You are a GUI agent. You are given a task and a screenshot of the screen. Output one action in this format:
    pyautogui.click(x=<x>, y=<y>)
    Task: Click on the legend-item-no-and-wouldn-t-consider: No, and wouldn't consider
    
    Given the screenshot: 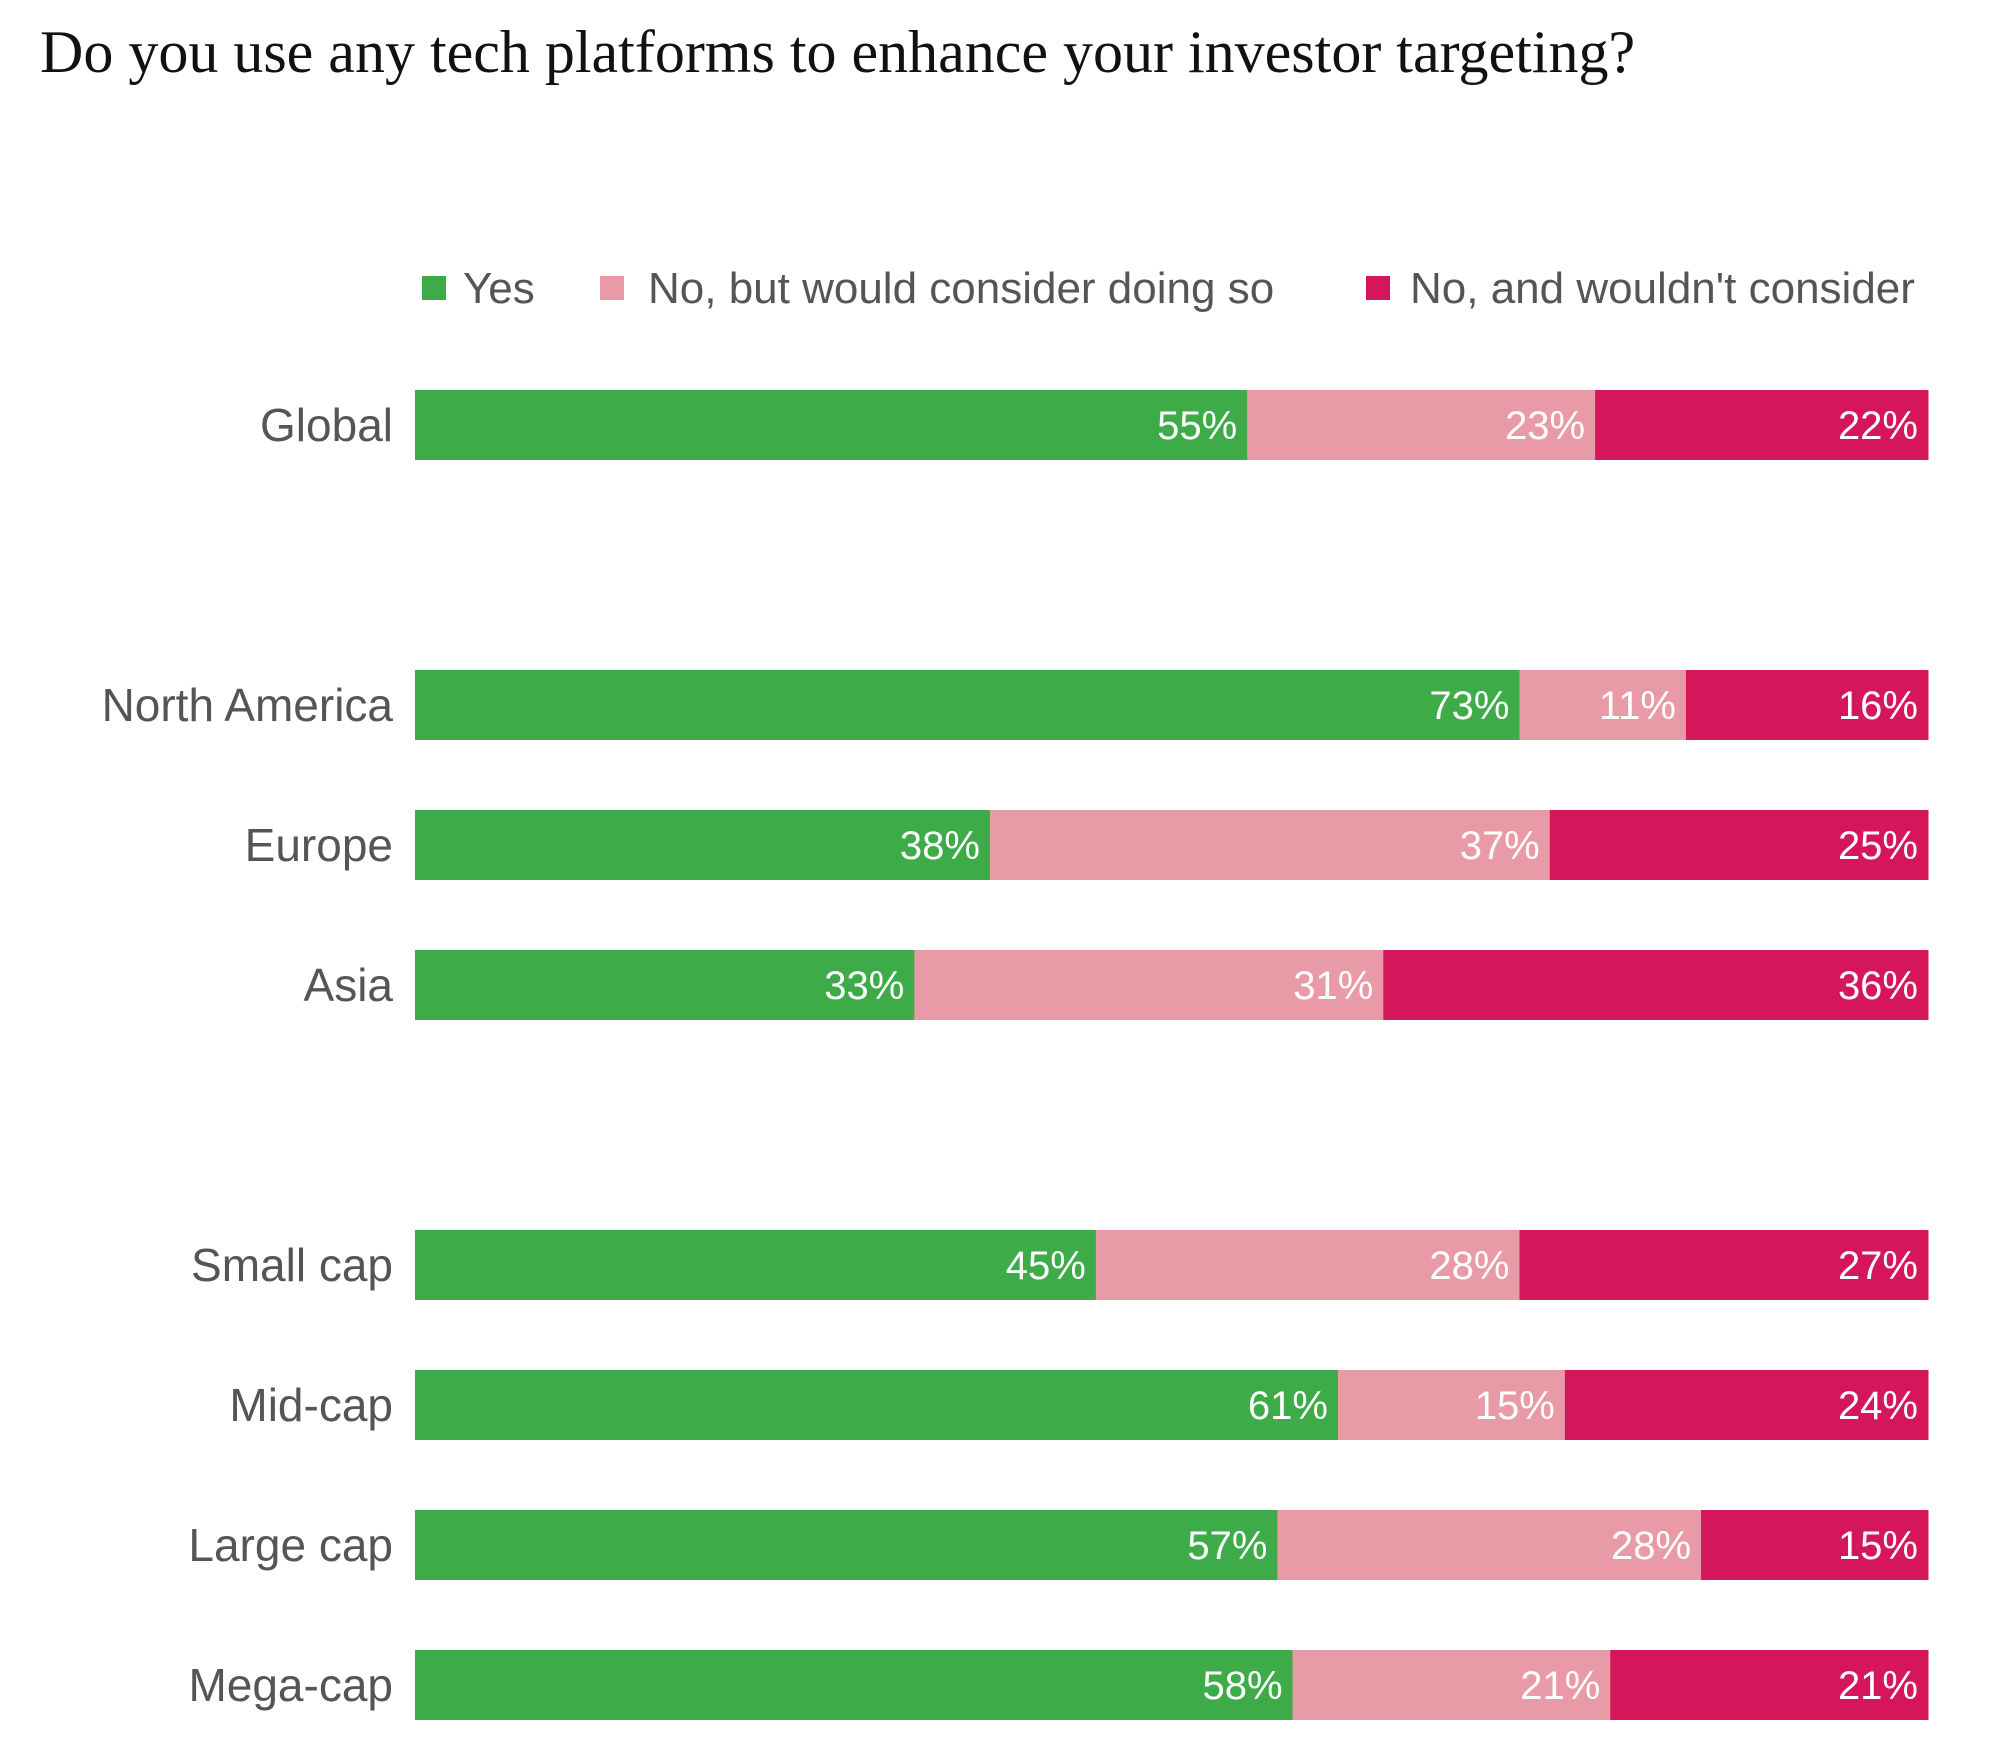 What is the action you would take?
    pyautogui.click(x=1640, y=288)
    